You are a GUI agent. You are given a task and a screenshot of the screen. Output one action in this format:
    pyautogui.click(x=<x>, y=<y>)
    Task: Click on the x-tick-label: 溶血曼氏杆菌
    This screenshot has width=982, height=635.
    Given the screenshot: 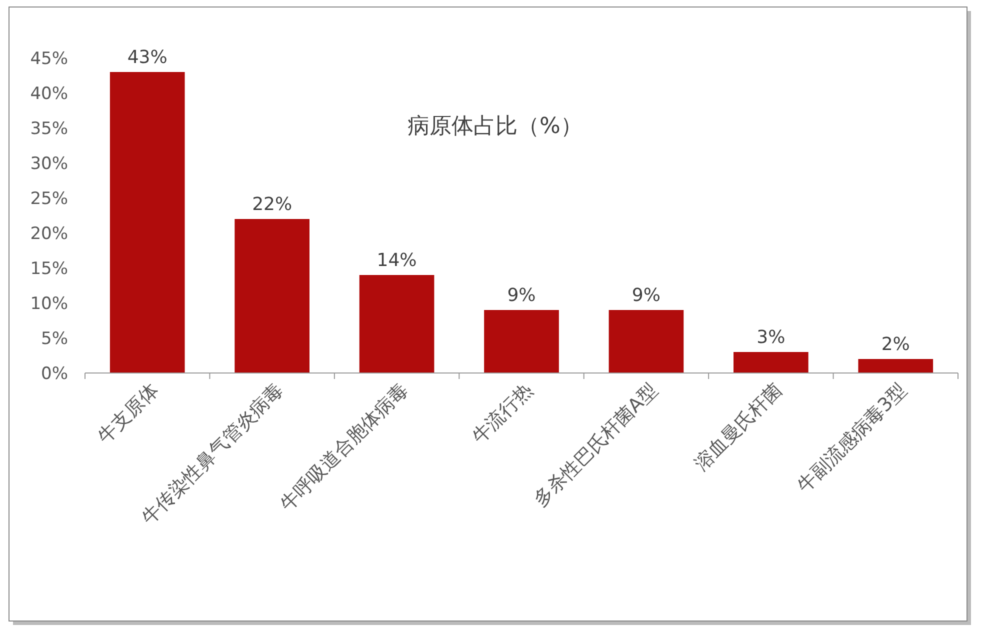 What is the action you would take?
    pyautogui.click(x=738, y=427)
    